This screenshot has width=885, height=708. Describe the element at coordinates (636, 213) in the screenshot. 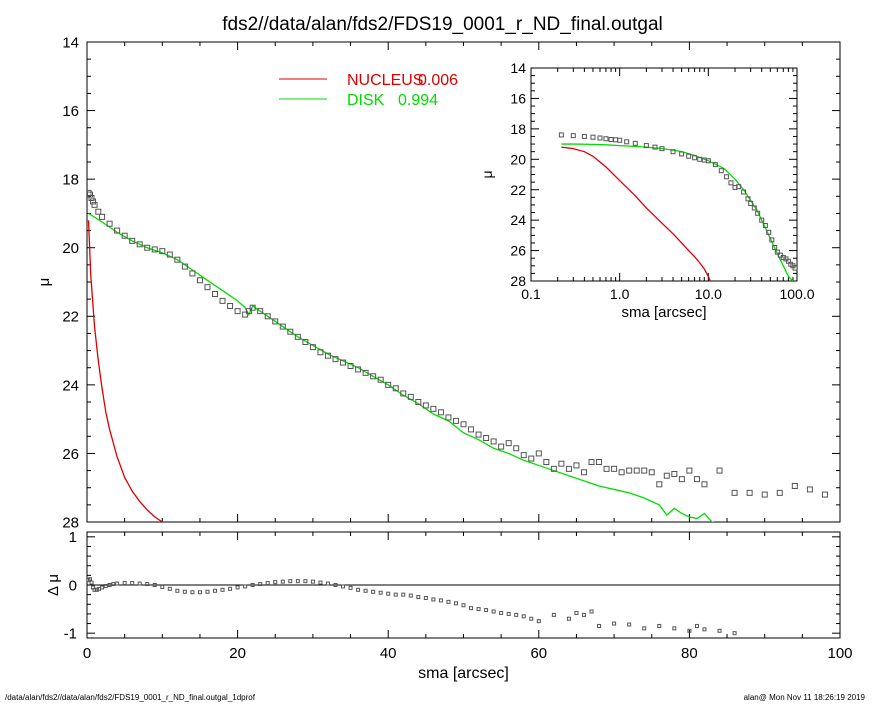

I see `inset-series-nucleus-line` at that location.